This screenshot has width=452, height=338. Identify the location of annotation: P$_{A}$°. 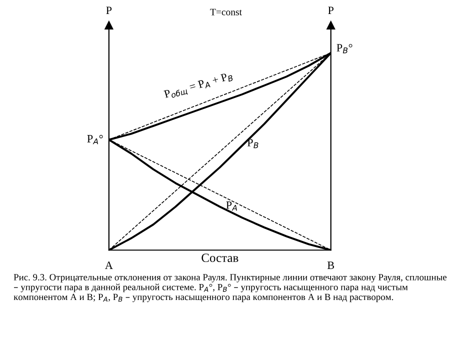
(95, 139).